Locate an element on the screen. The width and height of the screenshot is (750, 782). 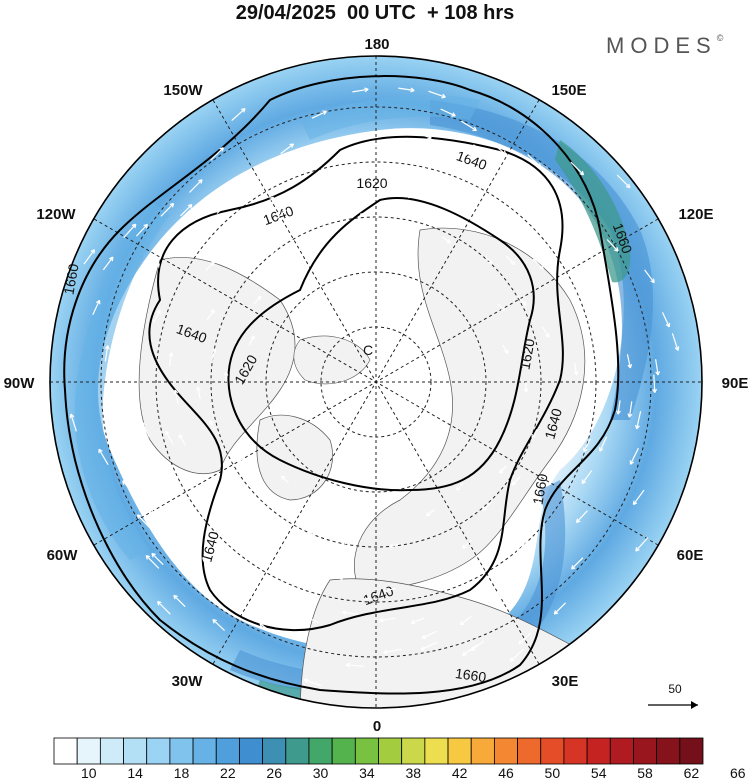
lon-label-90e: 90E is located at coordinates (735, 383).